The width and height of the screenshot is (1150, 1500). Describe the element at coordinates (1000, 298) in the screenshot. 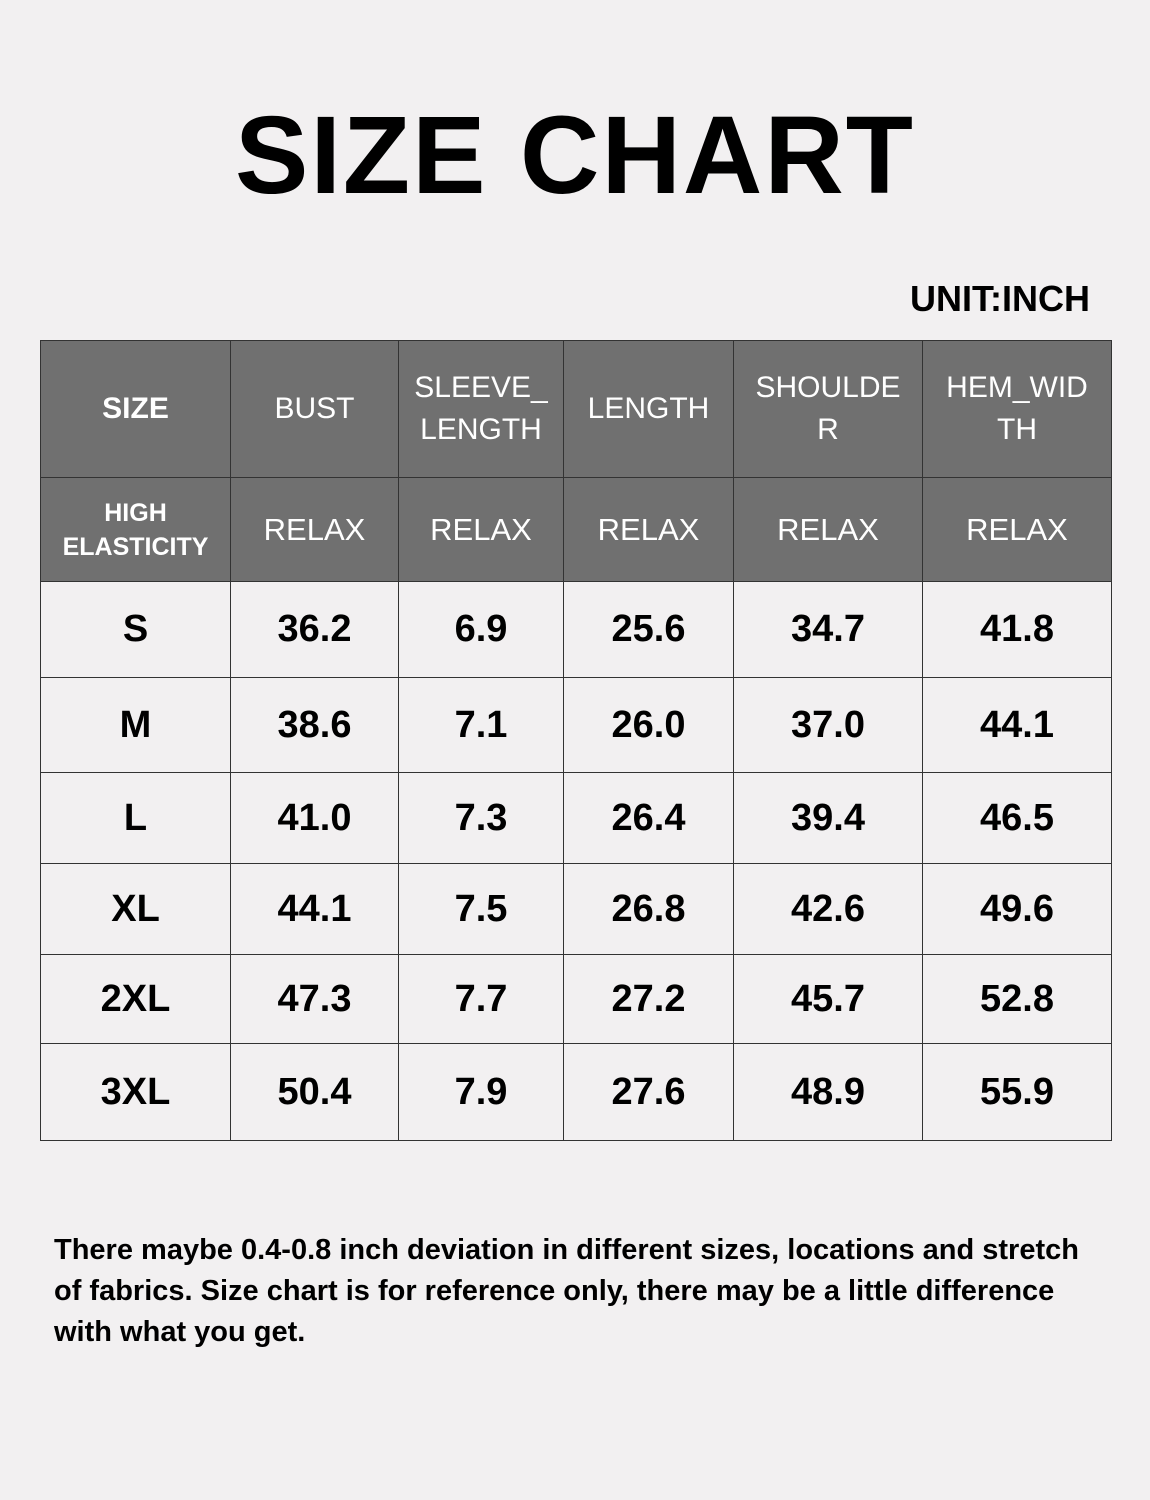

I see `unit-label: UNIT:INCH` at that location.